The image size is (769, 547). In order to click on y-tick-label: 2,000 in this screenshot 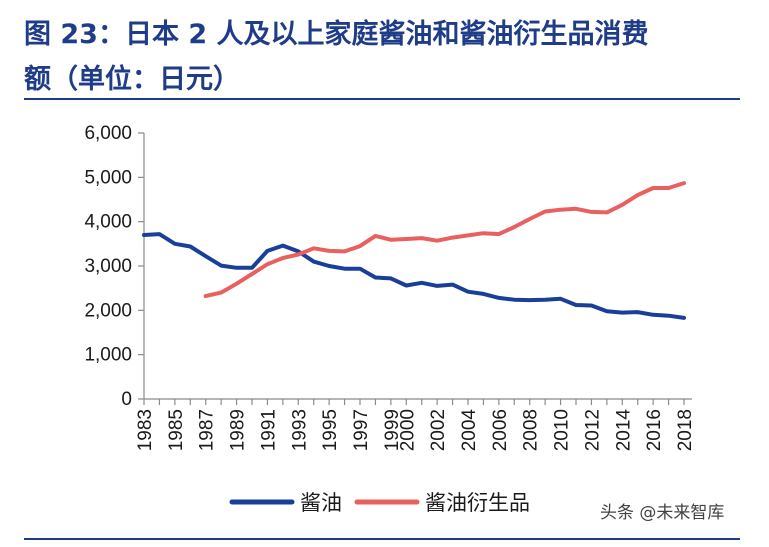, I will do `click(108, 310)`.